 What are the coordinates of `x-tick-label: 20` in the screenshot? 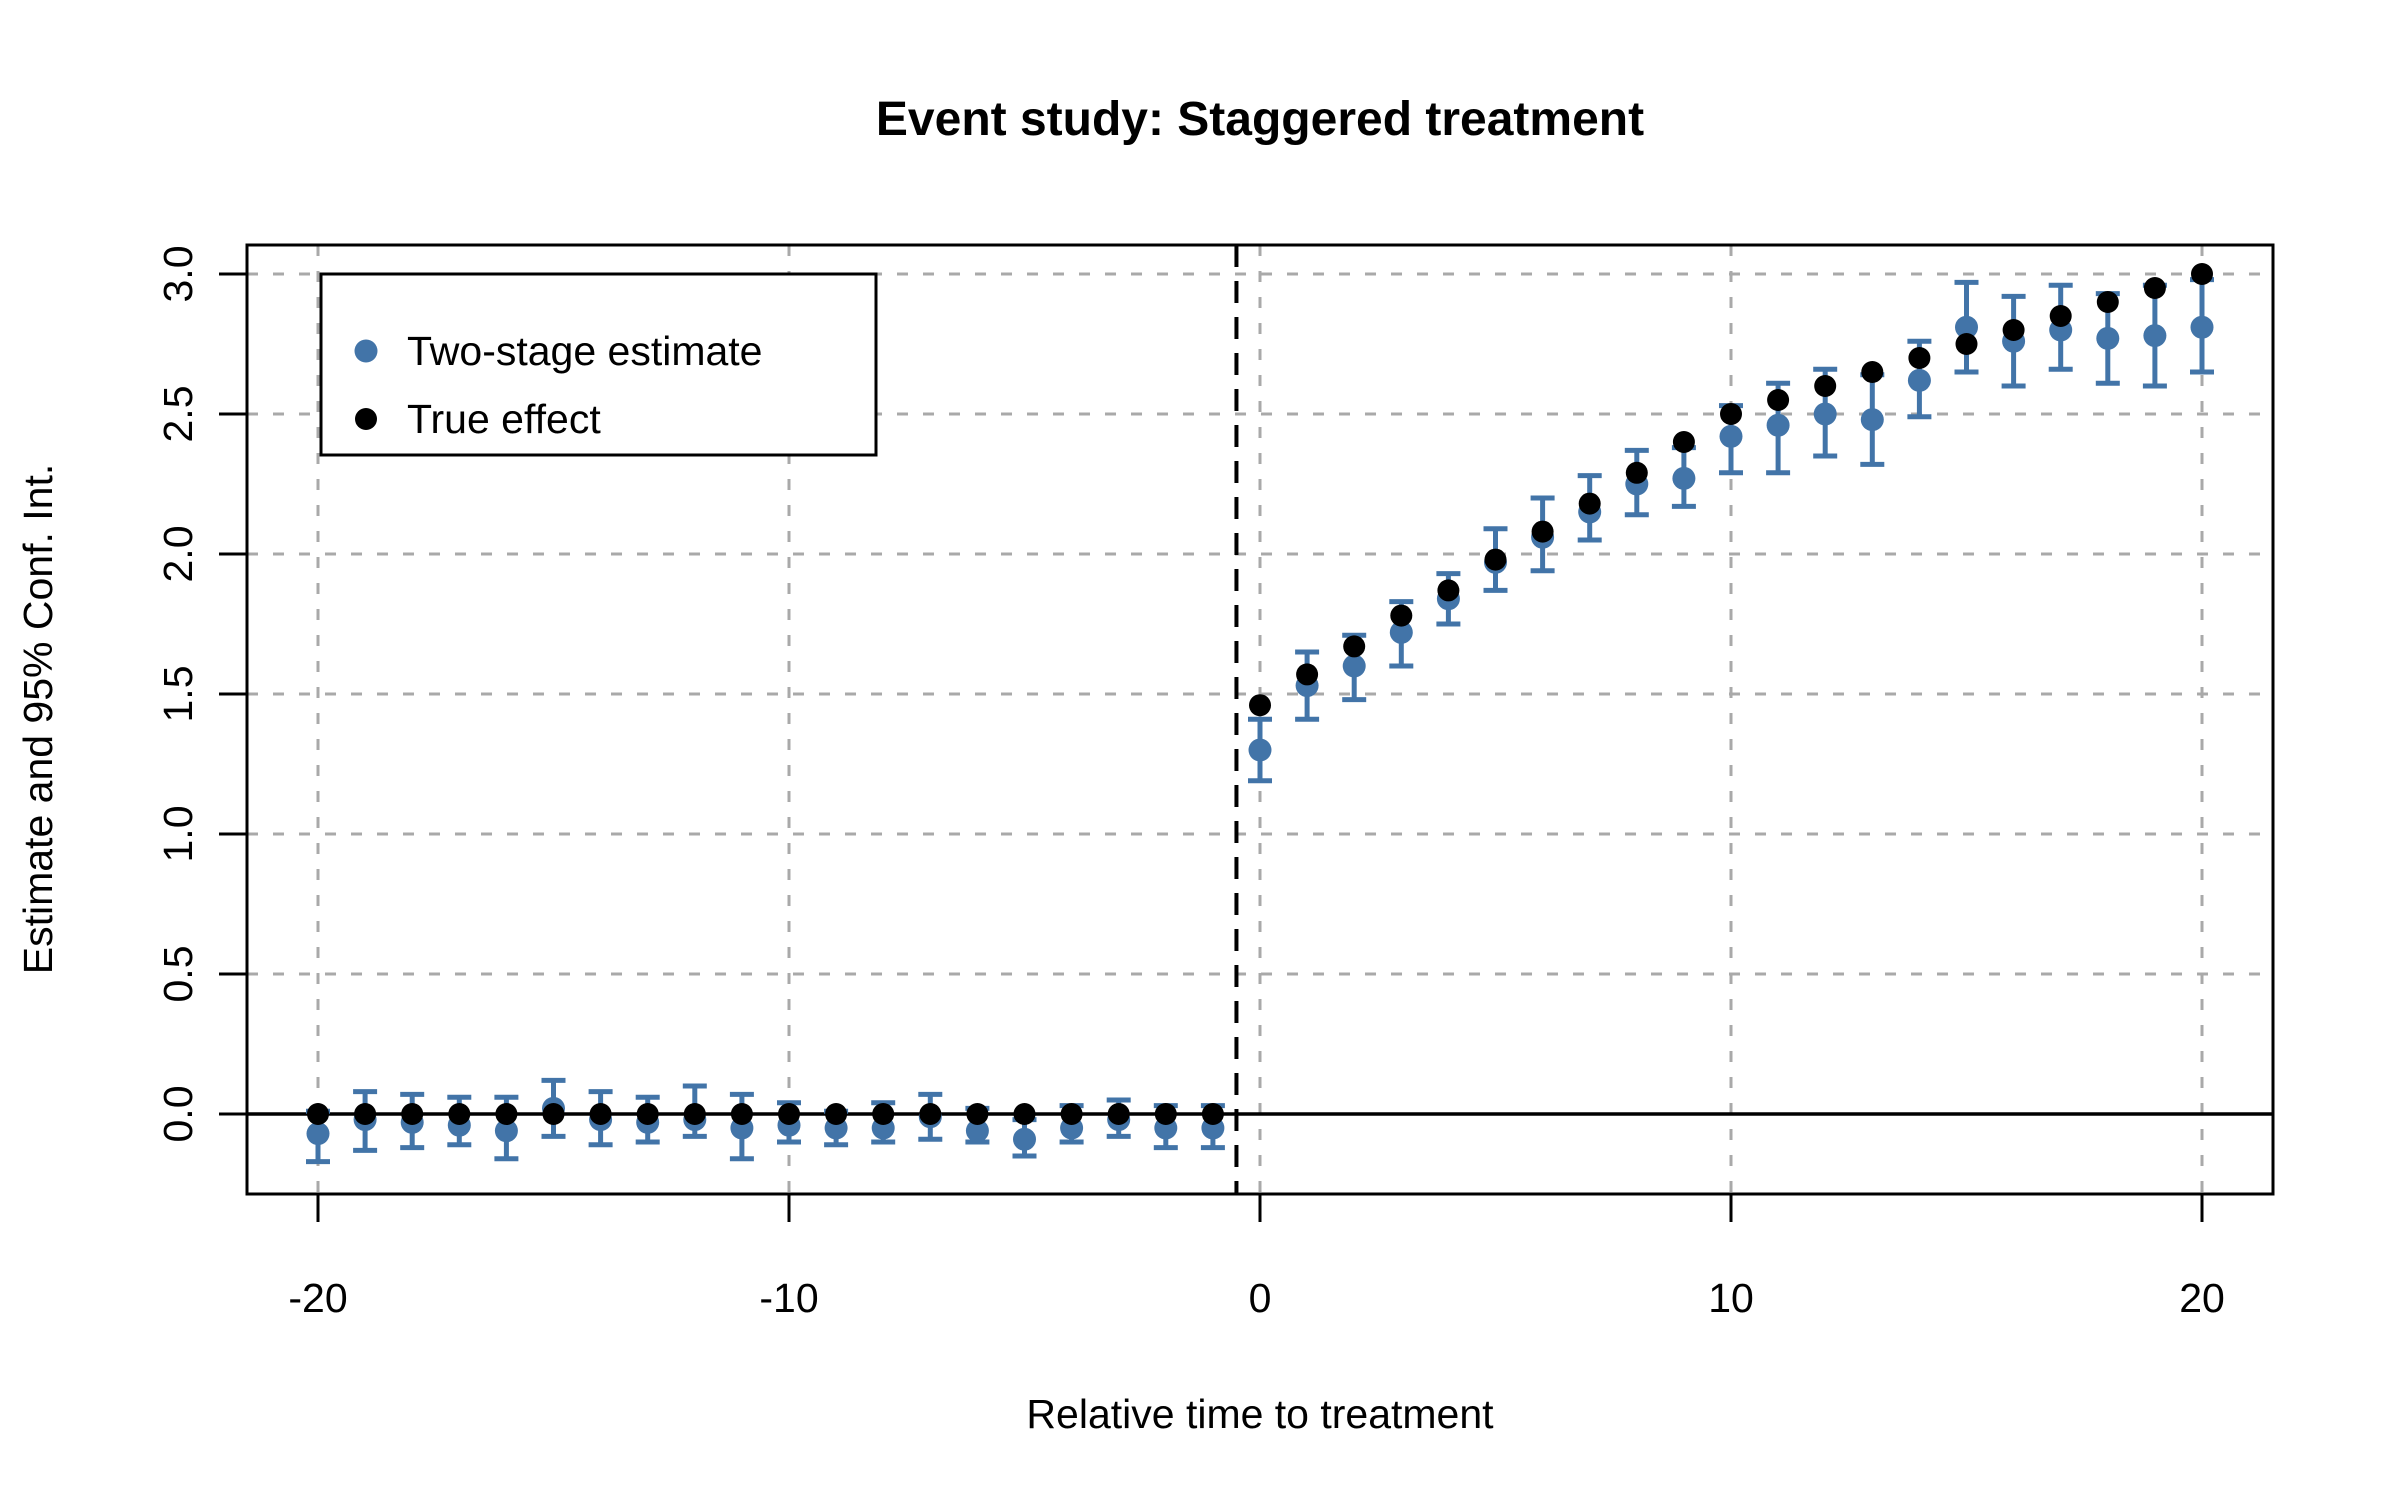 It's located at (2202, 1298).